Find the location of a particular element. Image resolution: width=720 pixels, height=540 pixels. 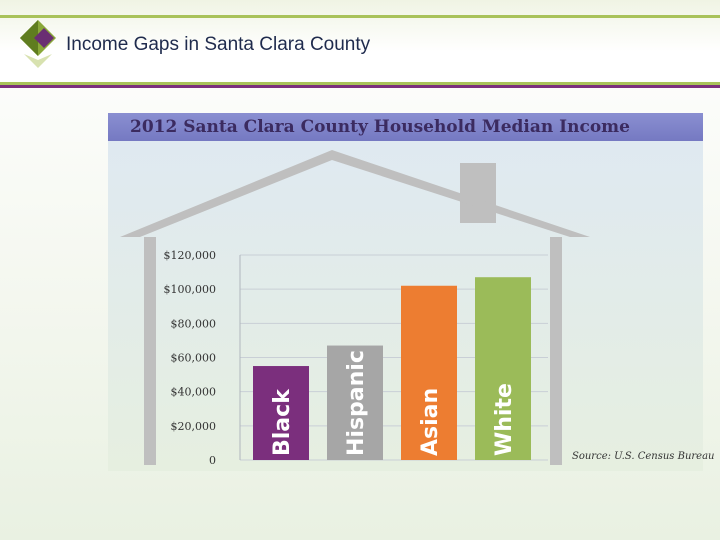

bar-black is located at coordinates (281, 413).